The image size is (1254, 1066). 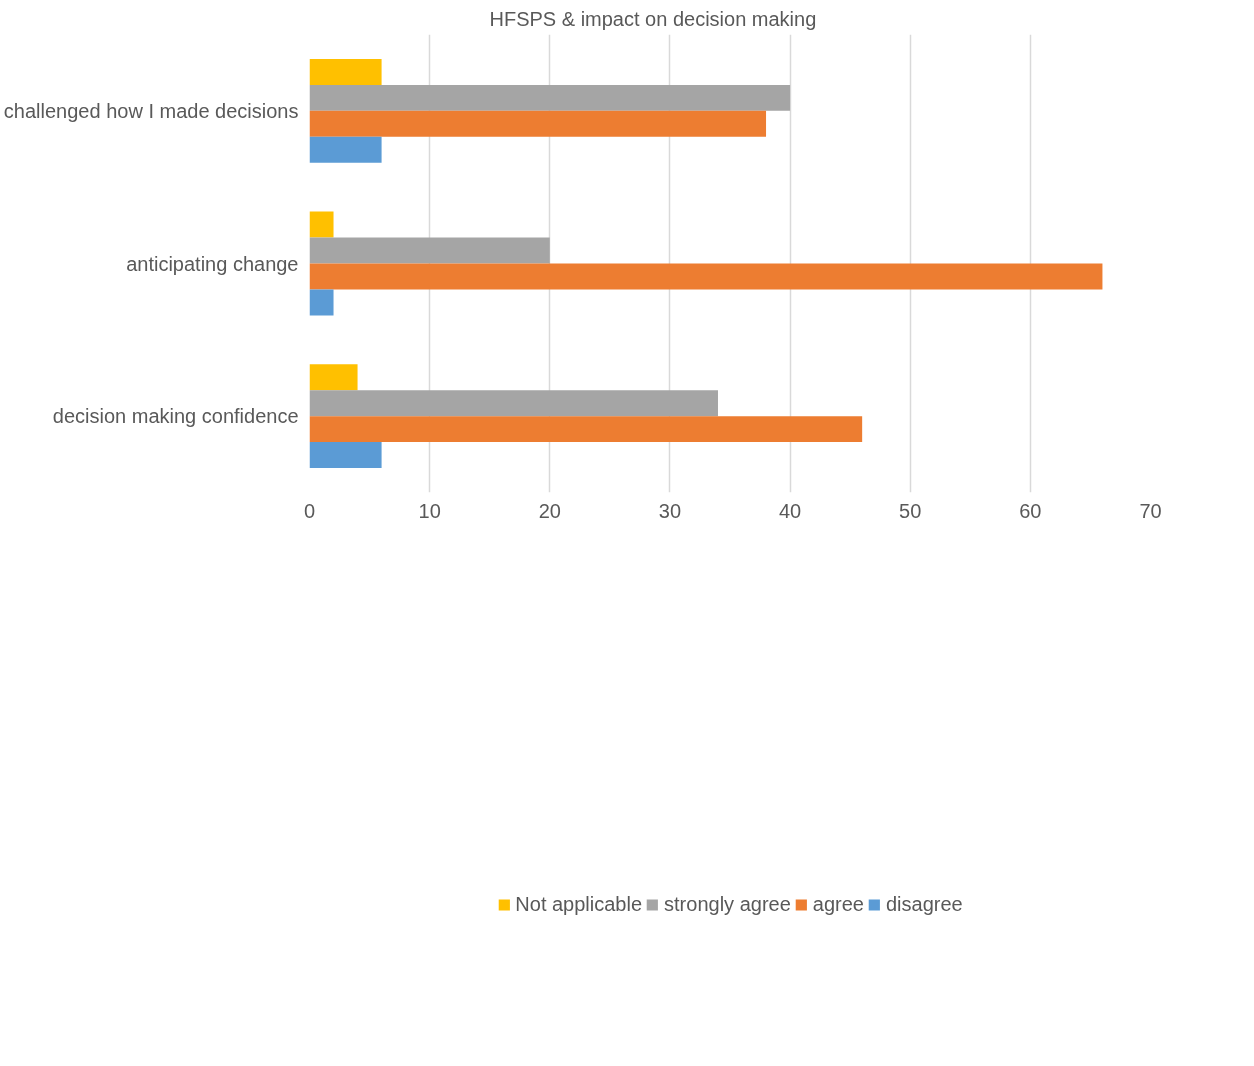 What do you see at coordinates (579, 904) in the screenshot?
I see `legend-label: Not applicable` at bounding box center [579, 904].